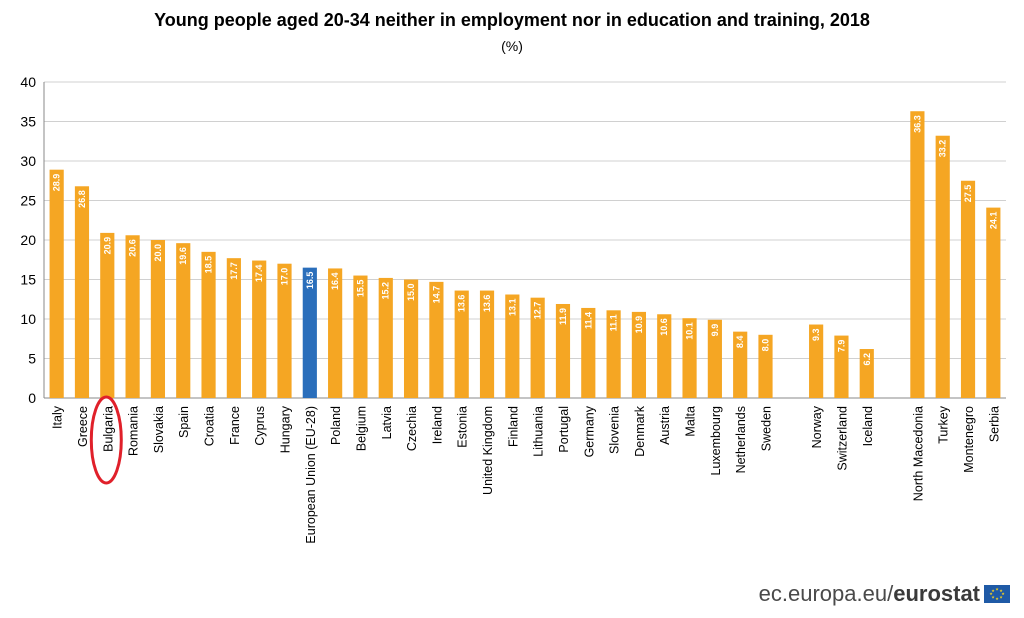 This screenshot has width=1024, height=618. I want to click on x-tick-label: Sweden, so click(767, 428).